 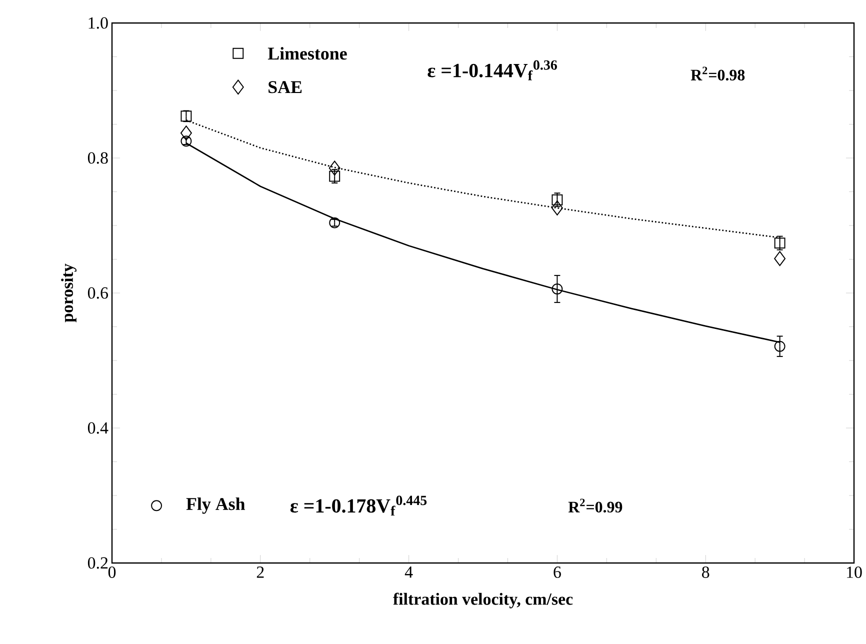 What do you see at coordinates (68, 293) in the screenshot?
I see `y-axis-title: porosity` at bounding box center [68, 293].